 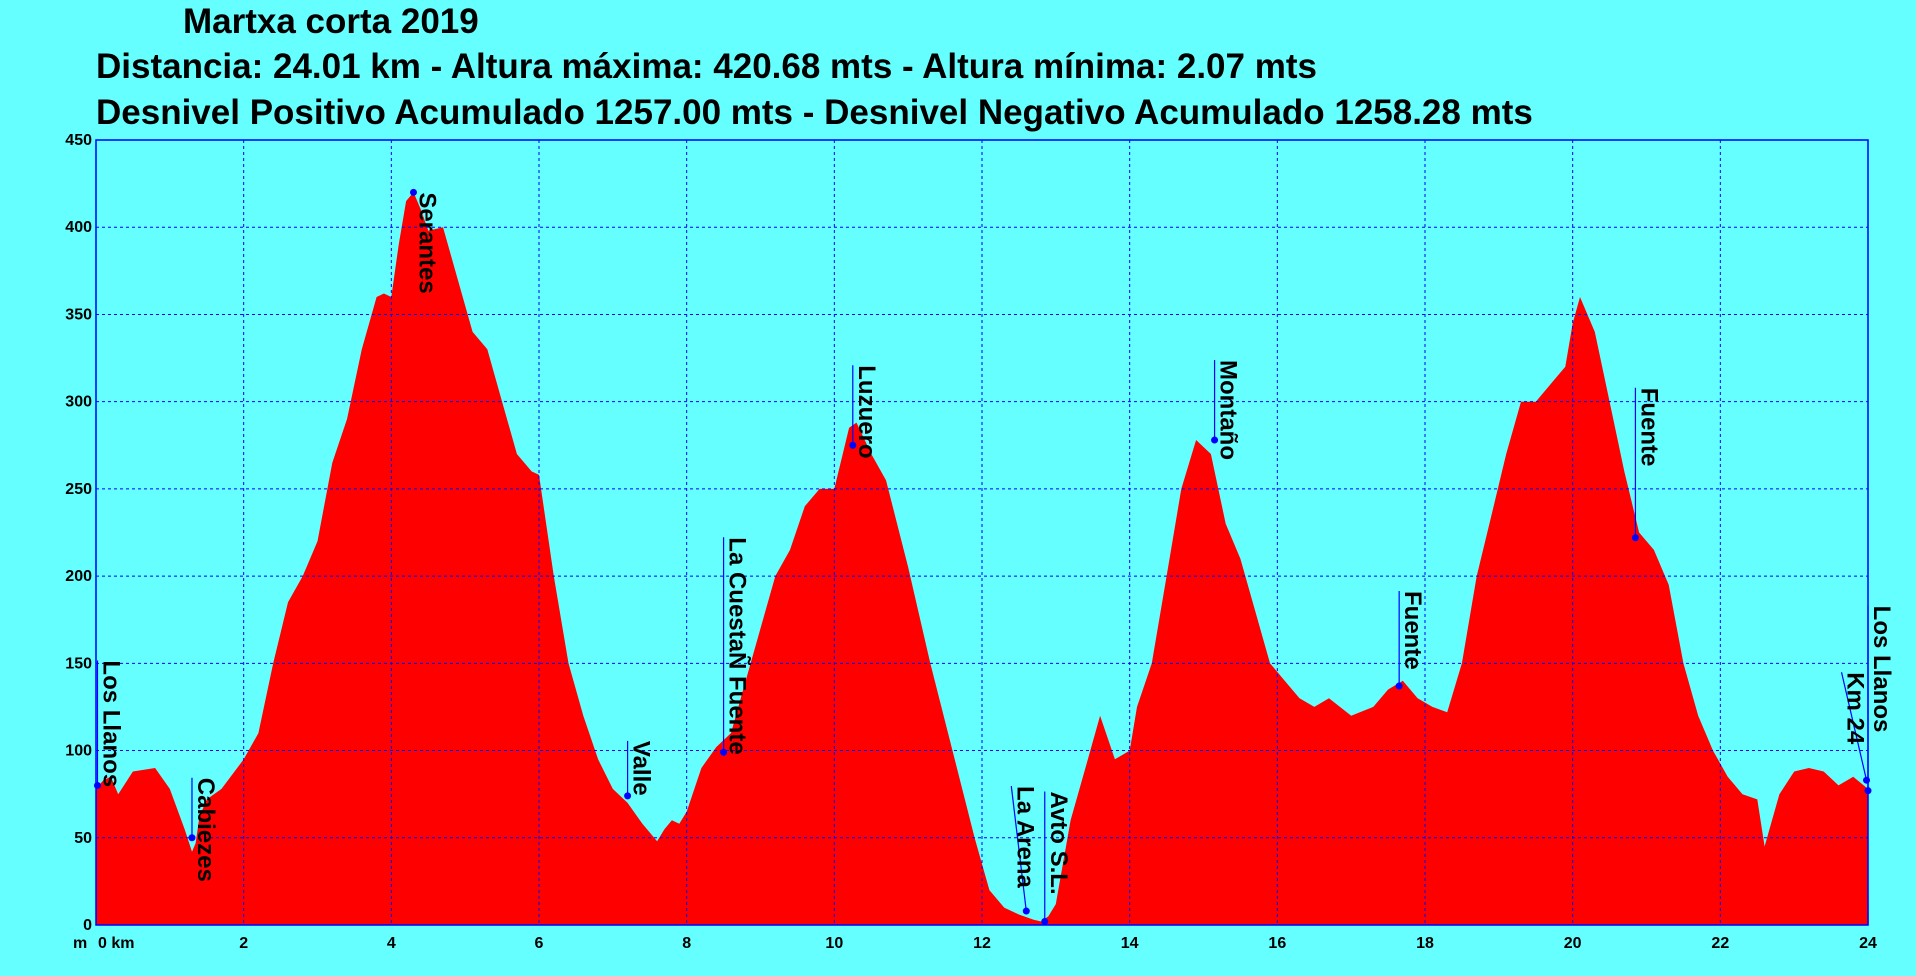 What do you see at coordinates (80, 943) in the screenshot?
I see `y-axis-unit-label: m` at bounding box center [80, 943].